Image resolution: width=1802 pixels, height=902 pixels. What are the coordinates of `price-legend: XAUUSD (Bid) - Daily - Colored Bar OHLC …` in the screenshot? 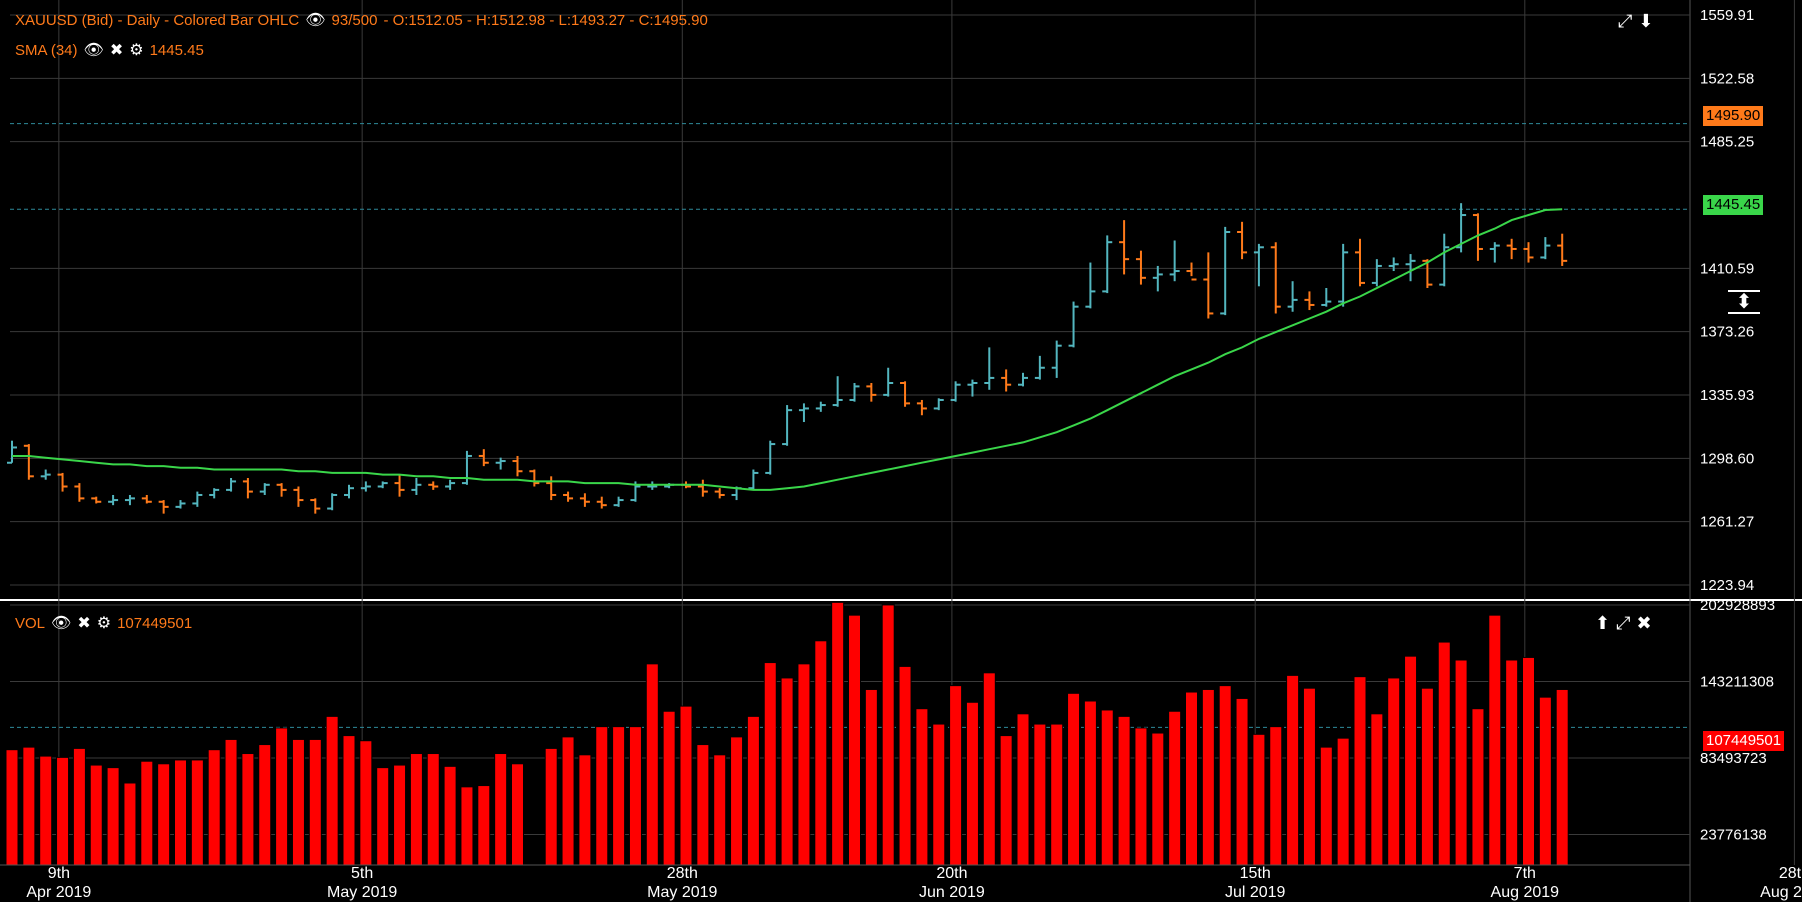 It's located at (361, 20).